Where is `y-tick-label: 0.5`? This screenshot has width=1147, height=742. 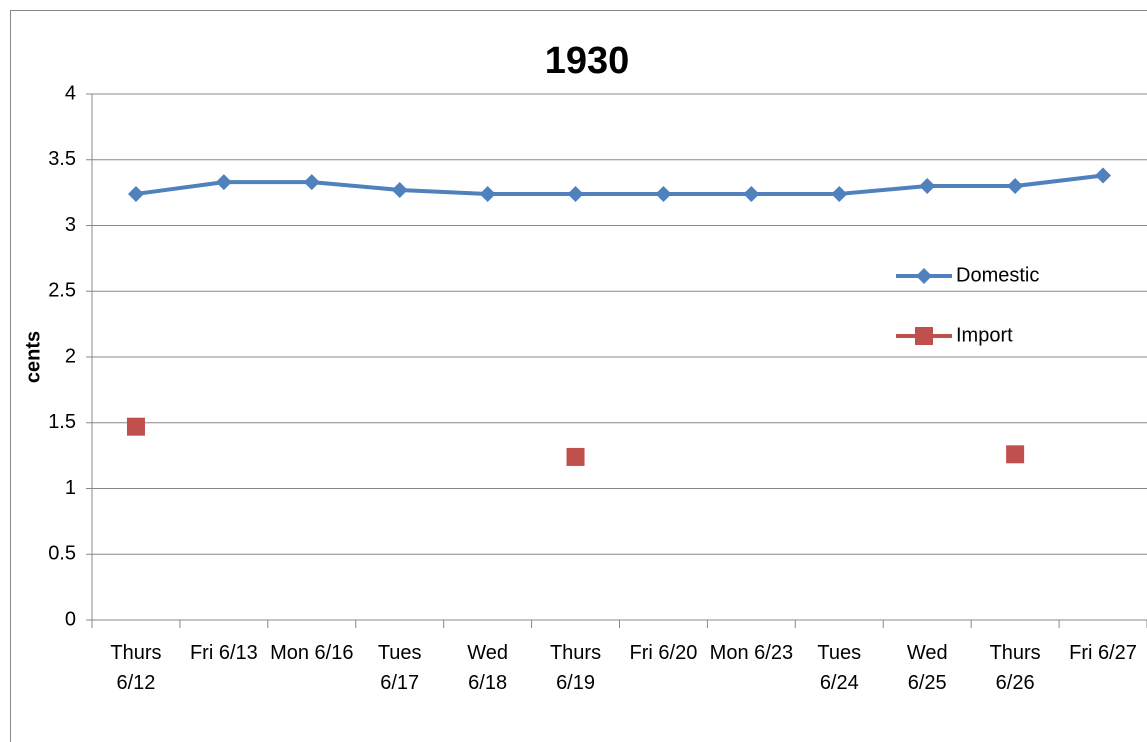 y-tick-label: 0.5 is located at coordinates (62, 554).